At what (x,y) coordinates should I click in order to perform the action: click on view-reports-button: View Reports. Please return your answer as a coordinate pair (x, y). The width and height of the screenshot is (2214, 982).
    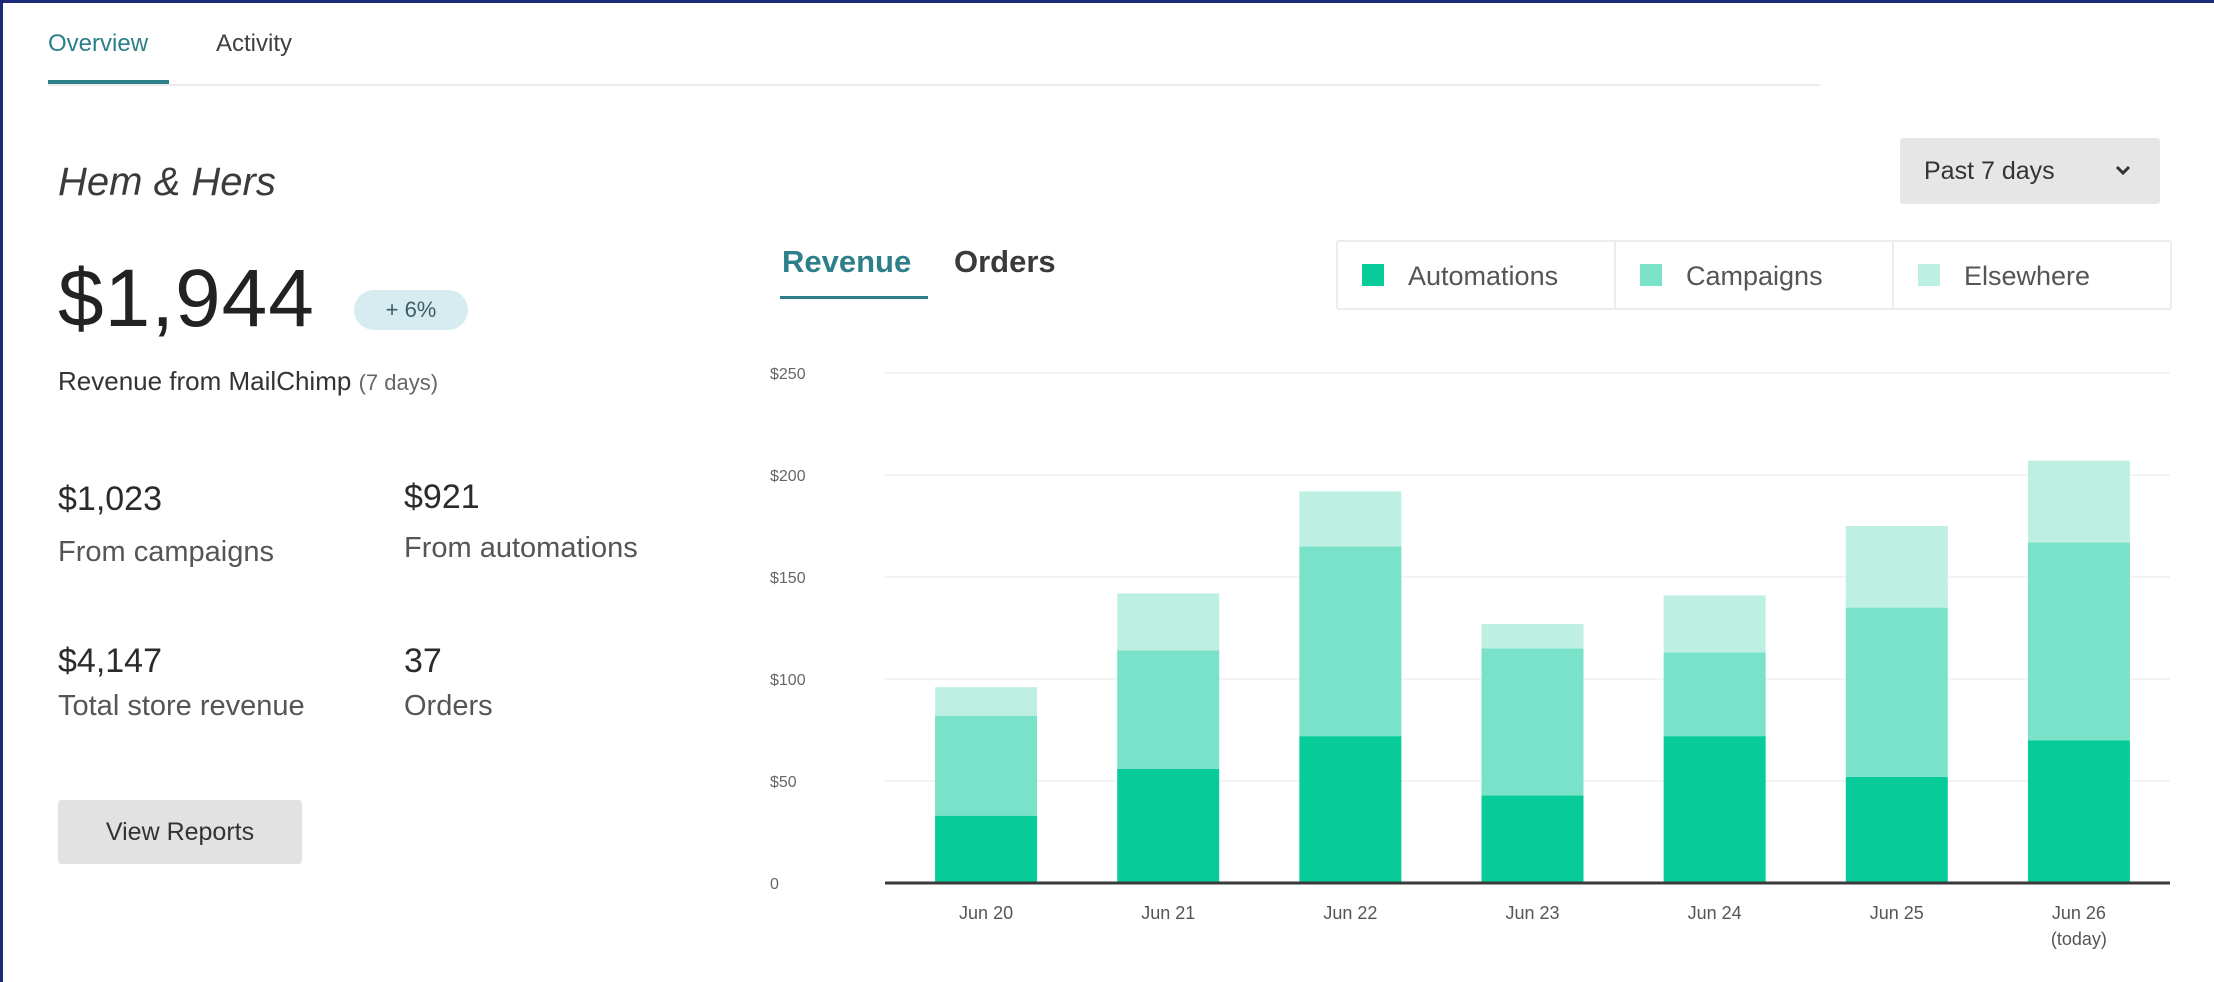
    Looking at the image, I should click on (180, 832).